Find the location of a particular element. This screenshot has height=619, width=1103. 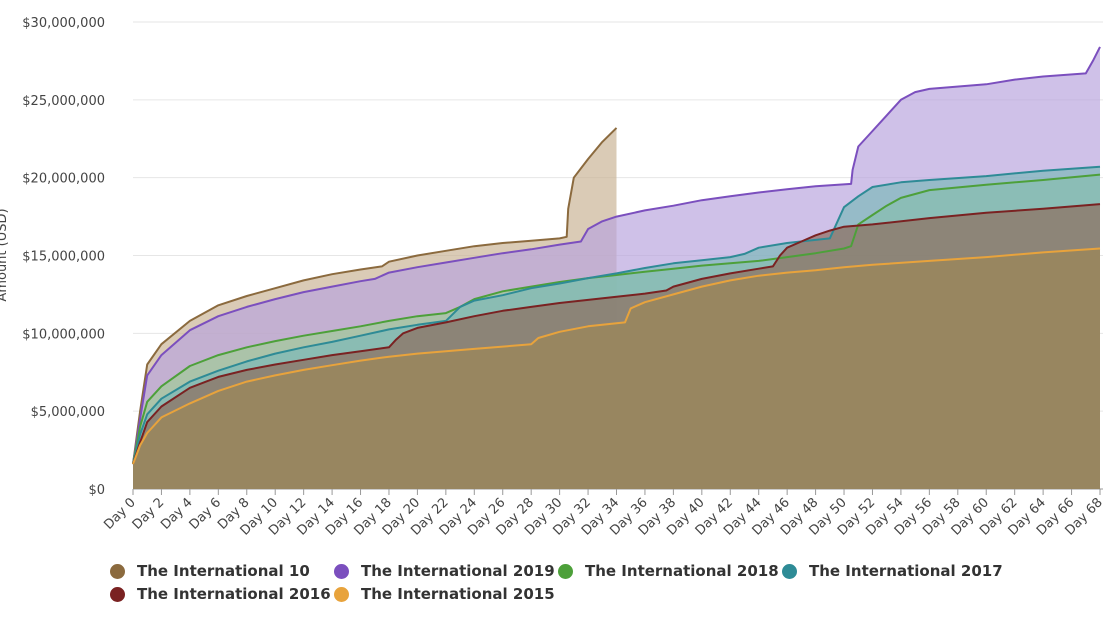

legend-item: The International 2019 is located at coordinates (444, 571).